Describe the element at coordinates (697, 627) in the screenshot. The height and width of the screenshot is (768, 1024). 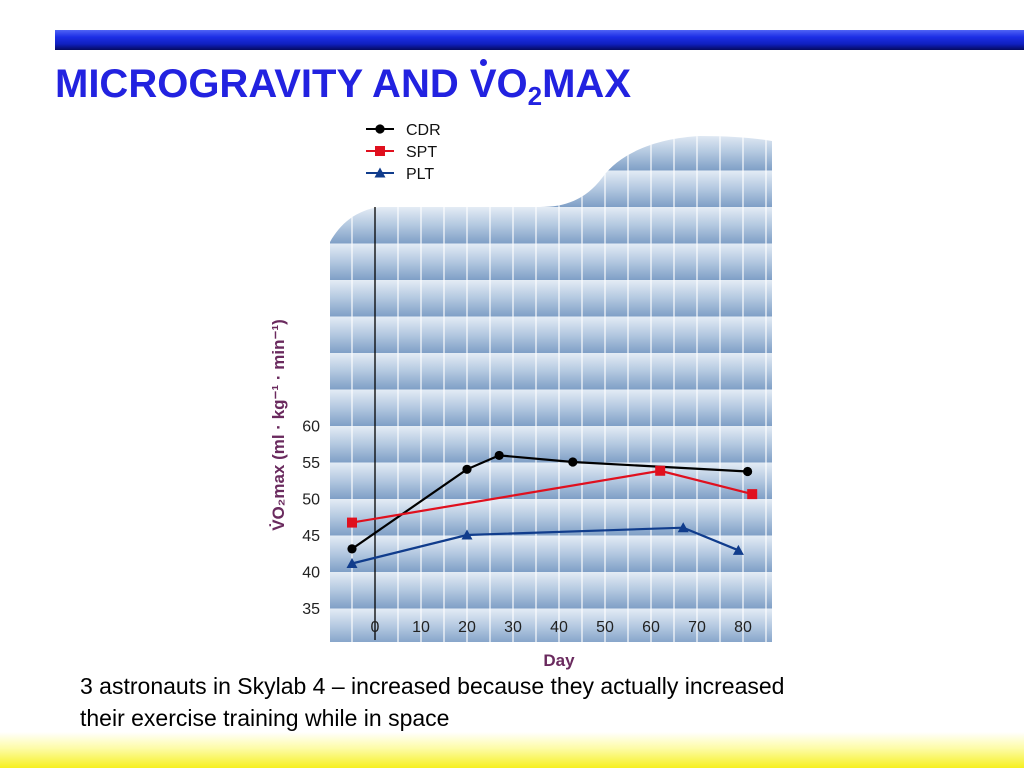
I see `x-tick-label: 70` at that location.